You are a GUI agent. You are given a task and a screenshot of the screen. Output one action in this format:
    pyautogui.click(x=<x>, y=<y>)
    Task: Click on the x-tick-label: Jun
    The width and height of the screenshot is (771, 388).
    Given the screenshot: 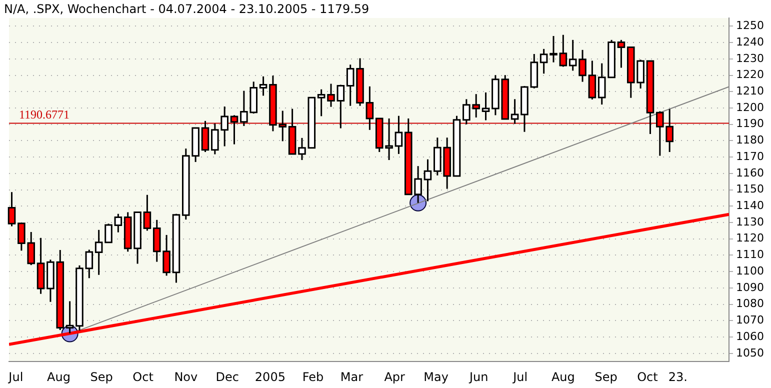 What is the action you would take?
    pyautogui.click(x=478, y=377)
    